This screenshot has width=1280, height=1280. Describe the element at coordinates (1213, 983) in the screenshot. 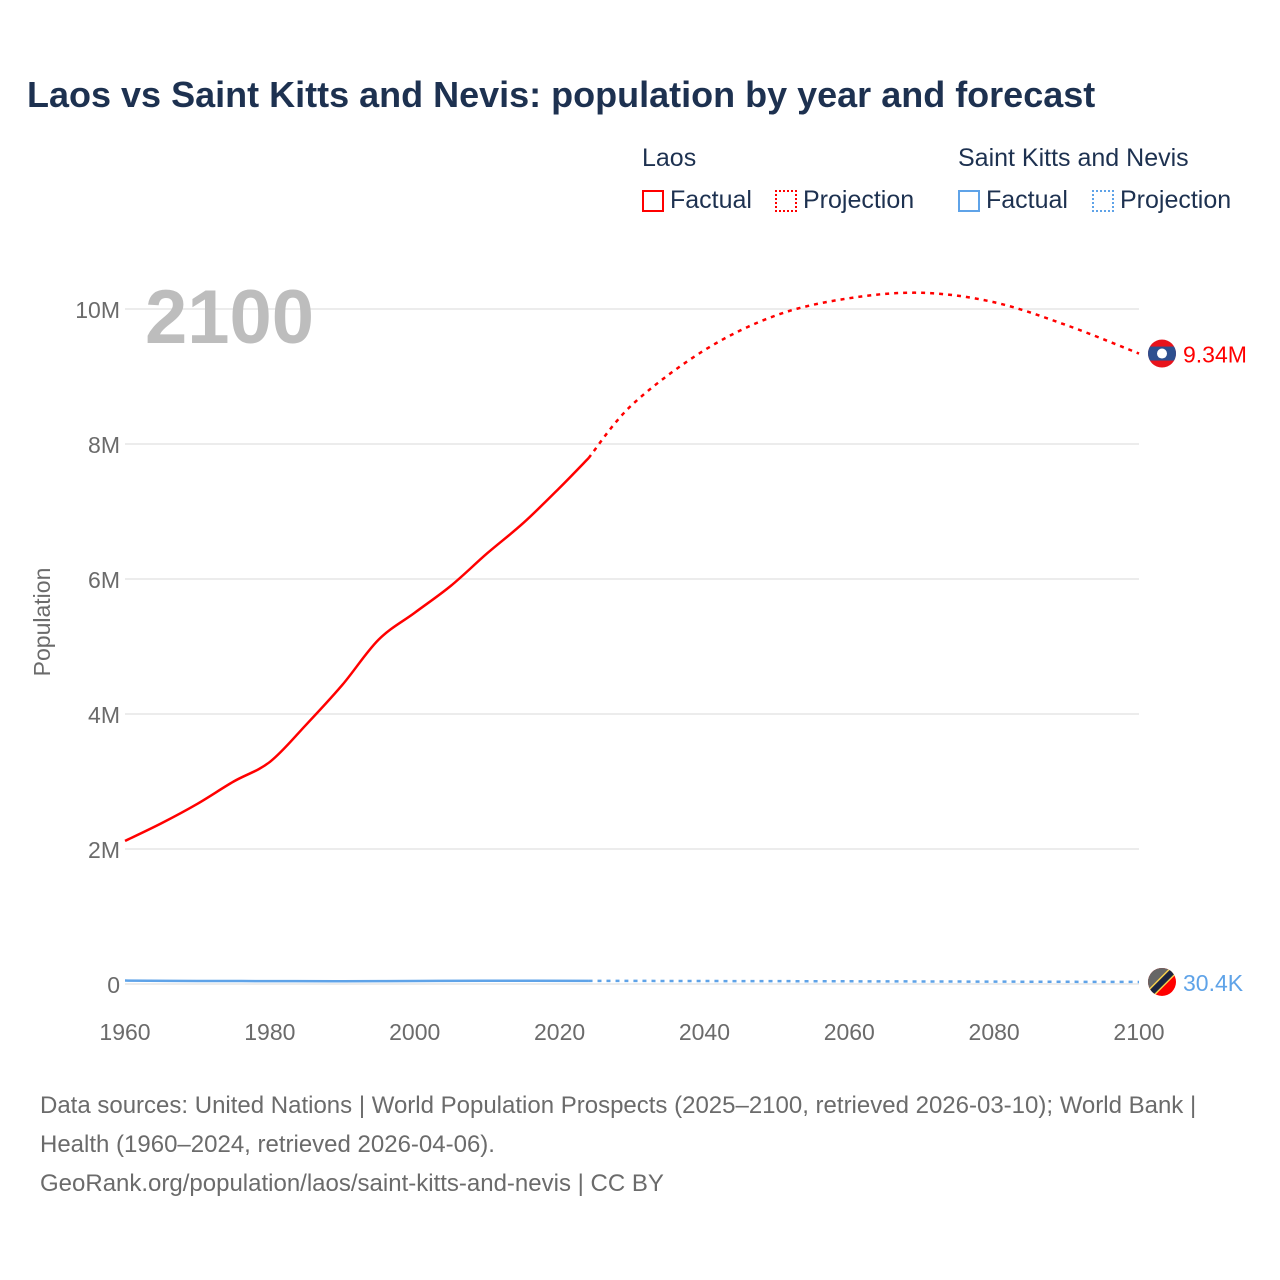

I see `skn-end-label: 30.4K` at that location.